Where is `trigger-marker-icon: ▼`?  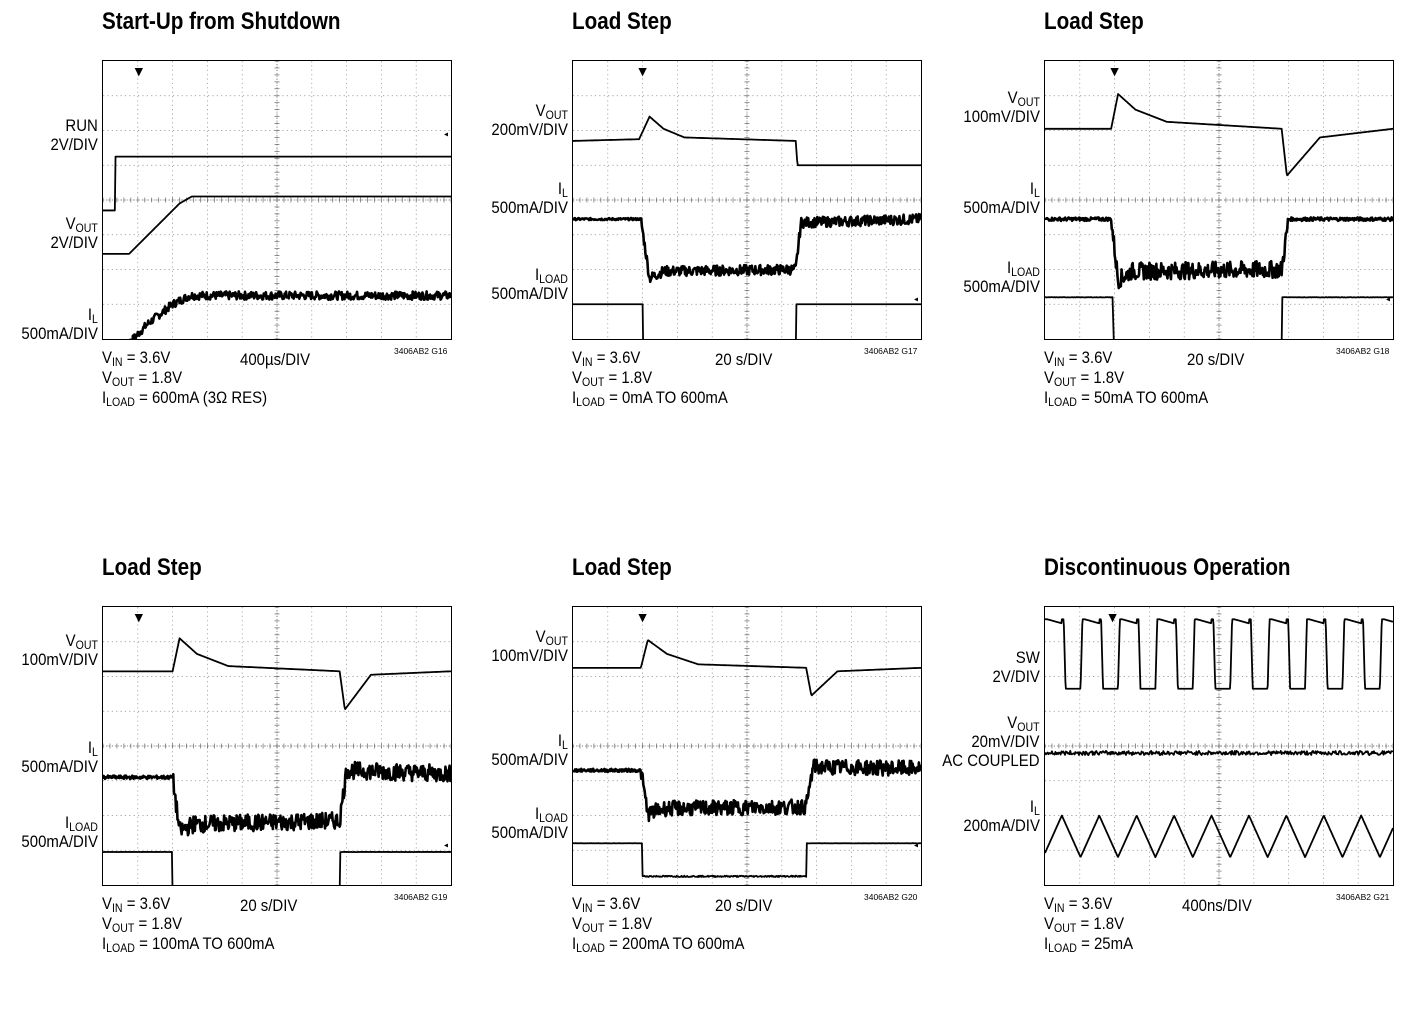
trigger-marker-icon: ▼ is located at coordinates (642, 617).